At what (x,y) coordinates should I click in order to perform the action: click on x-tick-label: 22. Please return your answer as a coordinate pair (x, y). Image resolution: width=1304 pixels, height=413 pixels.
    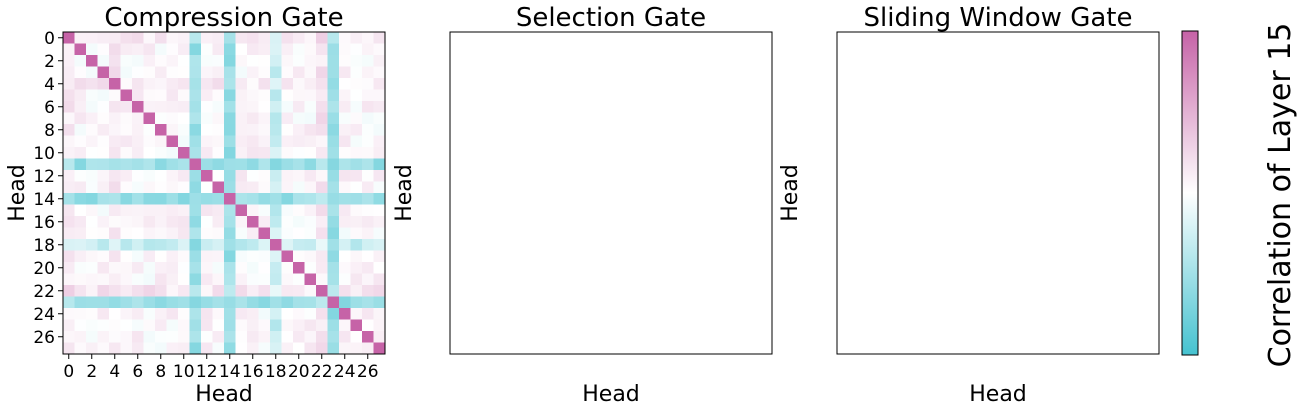
    Looking at the image, I should click on (322, 372).